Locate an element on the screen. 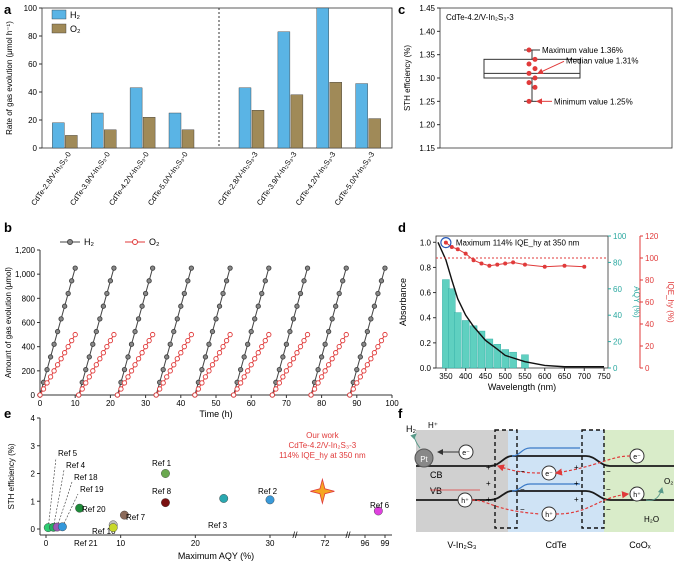 The width and height of the screenshot is (680, 585). iqe-tick-label: 120 is located at coordinates (652, 236).